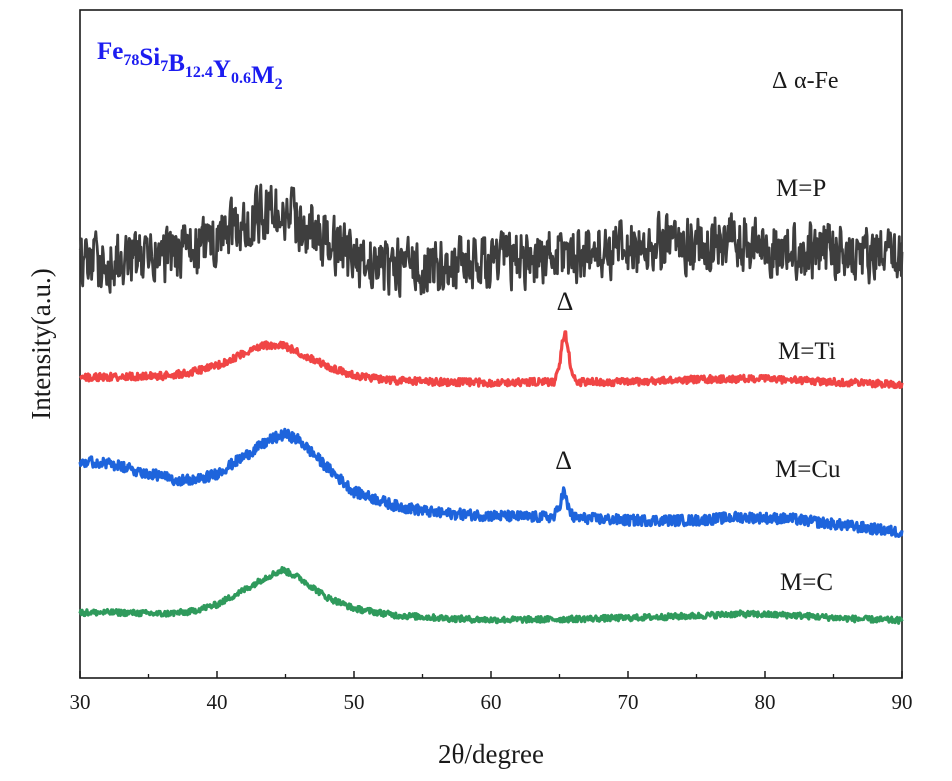  I want to click on title-subscript-0: 78, so click(131, 60).